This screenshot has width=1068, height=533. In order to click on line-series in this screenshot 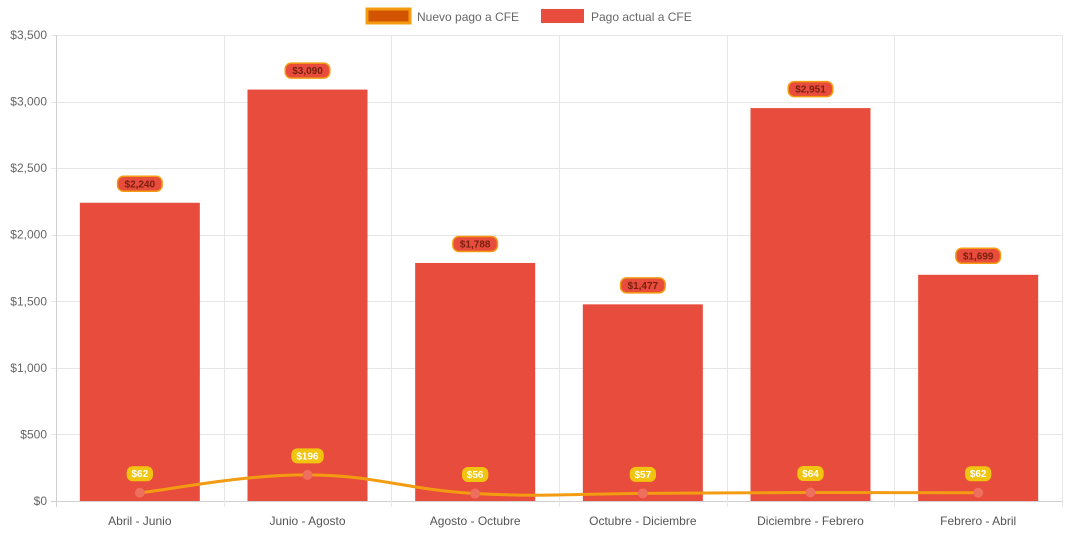, I will do `click(559, 484)`.